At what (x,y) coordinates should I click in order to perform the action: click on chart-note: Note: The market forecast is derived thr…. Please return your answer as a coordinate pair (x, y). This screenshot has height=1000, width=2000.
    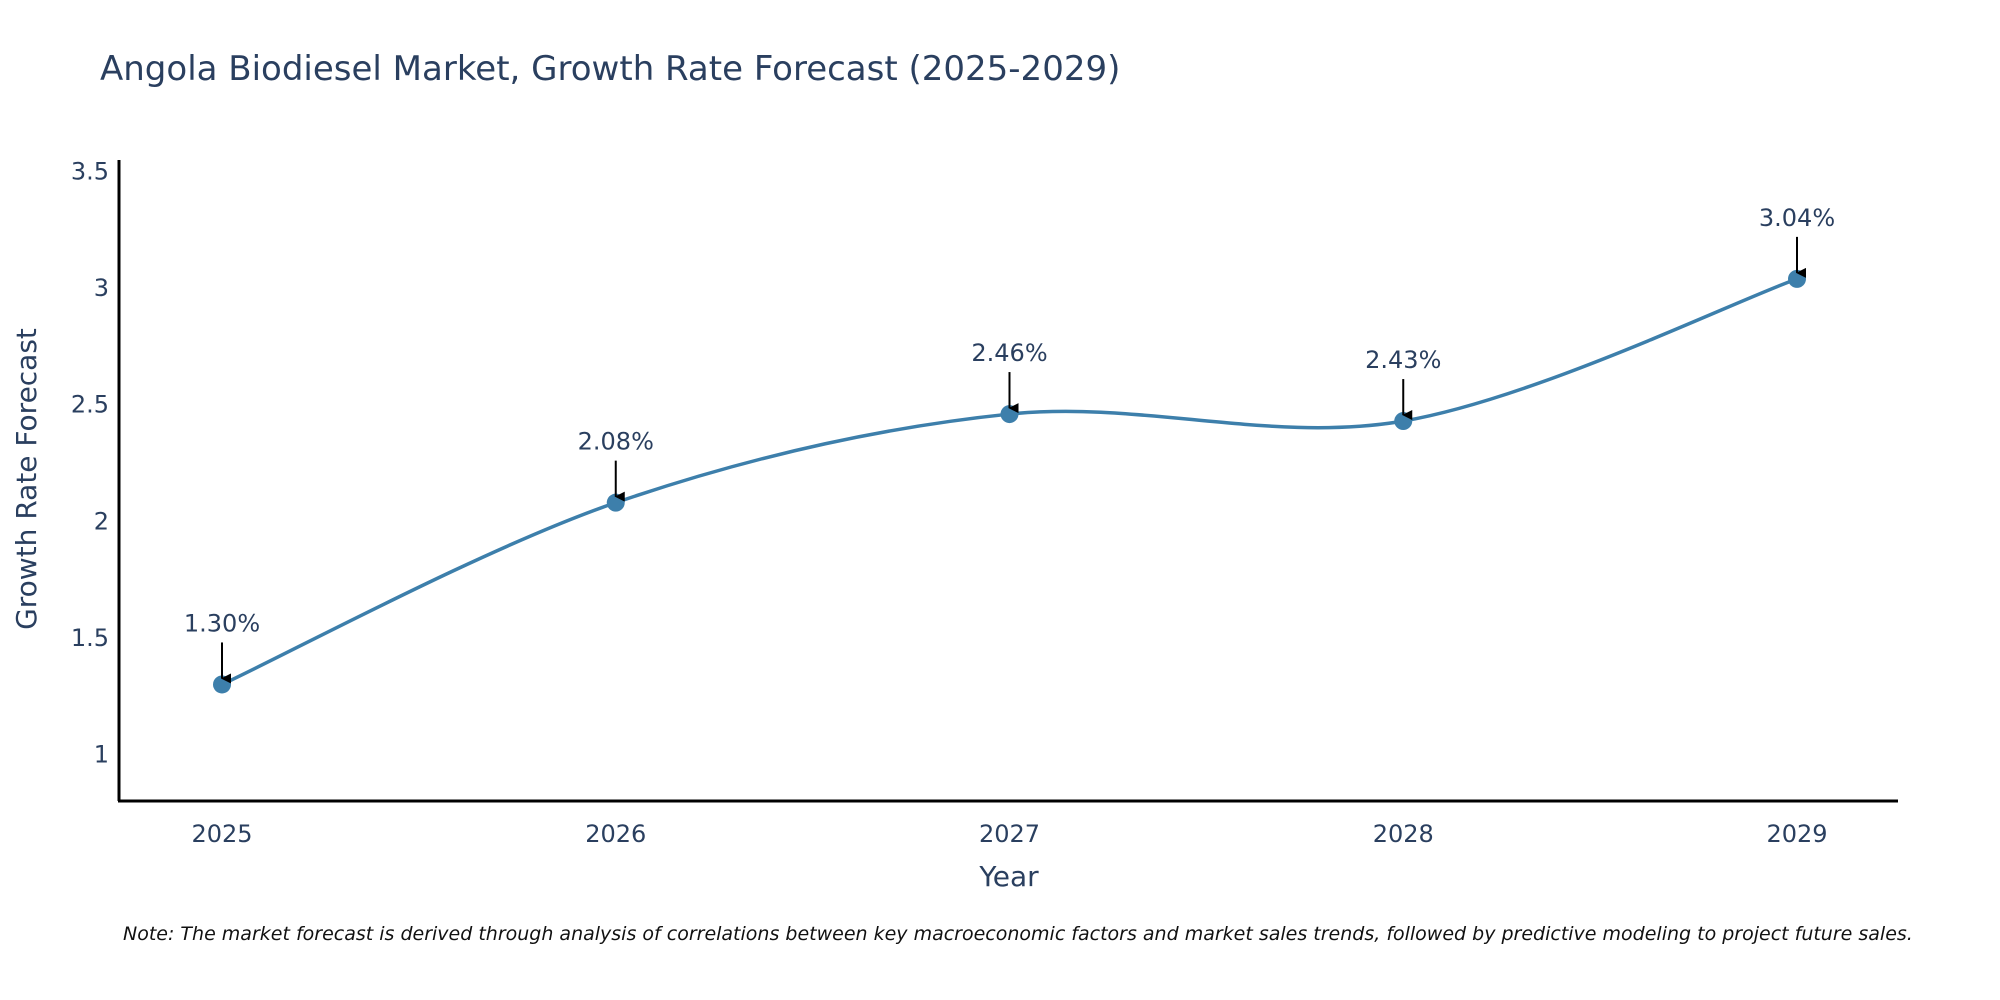
    Looking at the image, I should click on (1018, 934).